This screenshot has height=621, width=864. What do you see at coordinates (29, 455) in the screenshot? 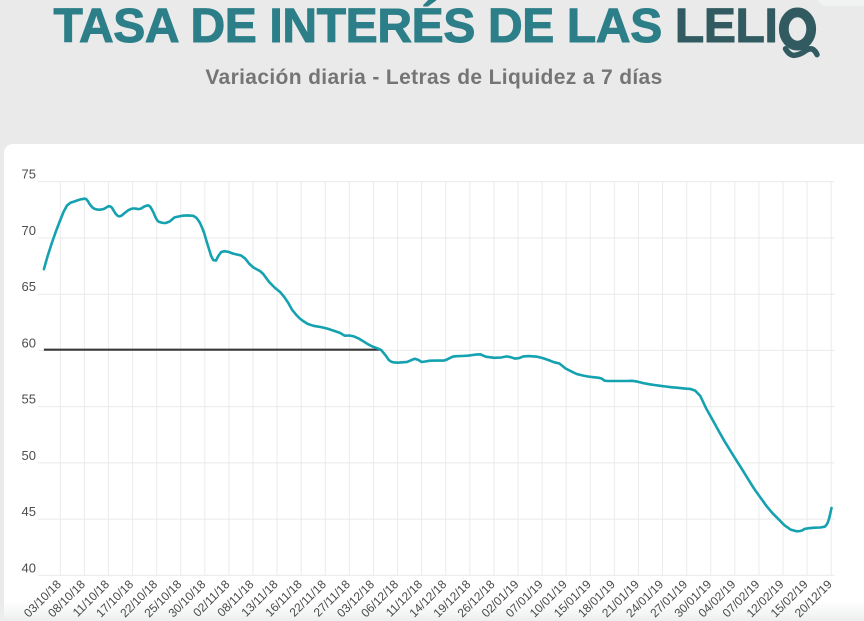
I see `svg-text: 50` at bounding box center [29, 455].